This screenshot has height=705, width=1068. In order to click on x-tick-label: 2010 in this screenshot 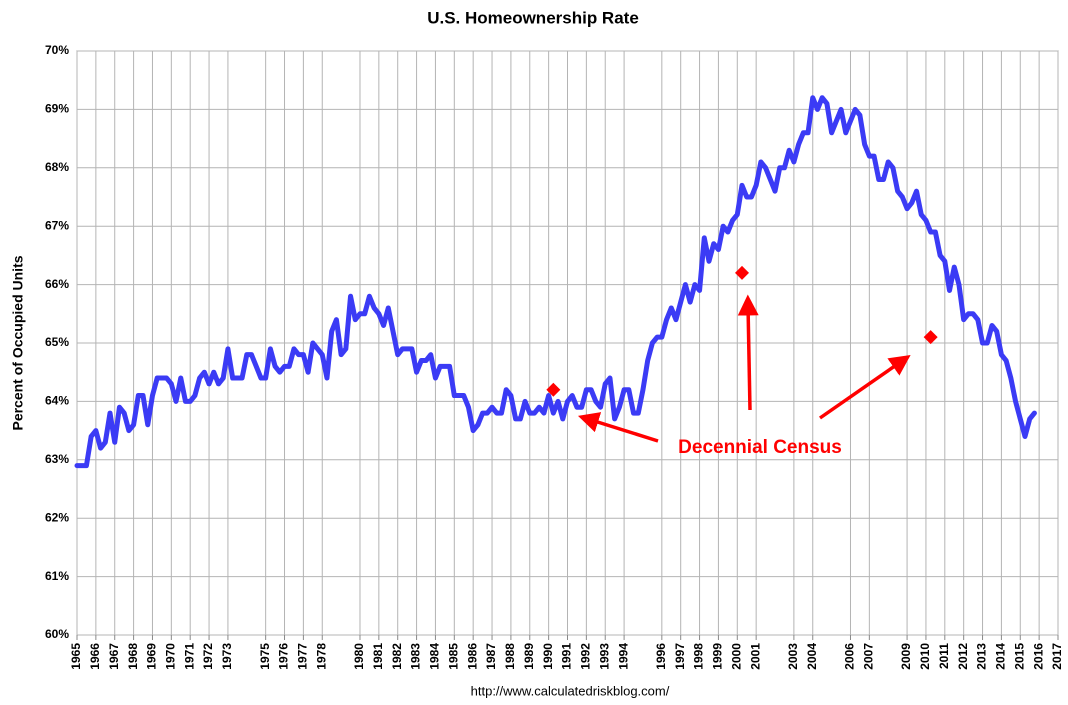, I will do `click(925, 656)`.